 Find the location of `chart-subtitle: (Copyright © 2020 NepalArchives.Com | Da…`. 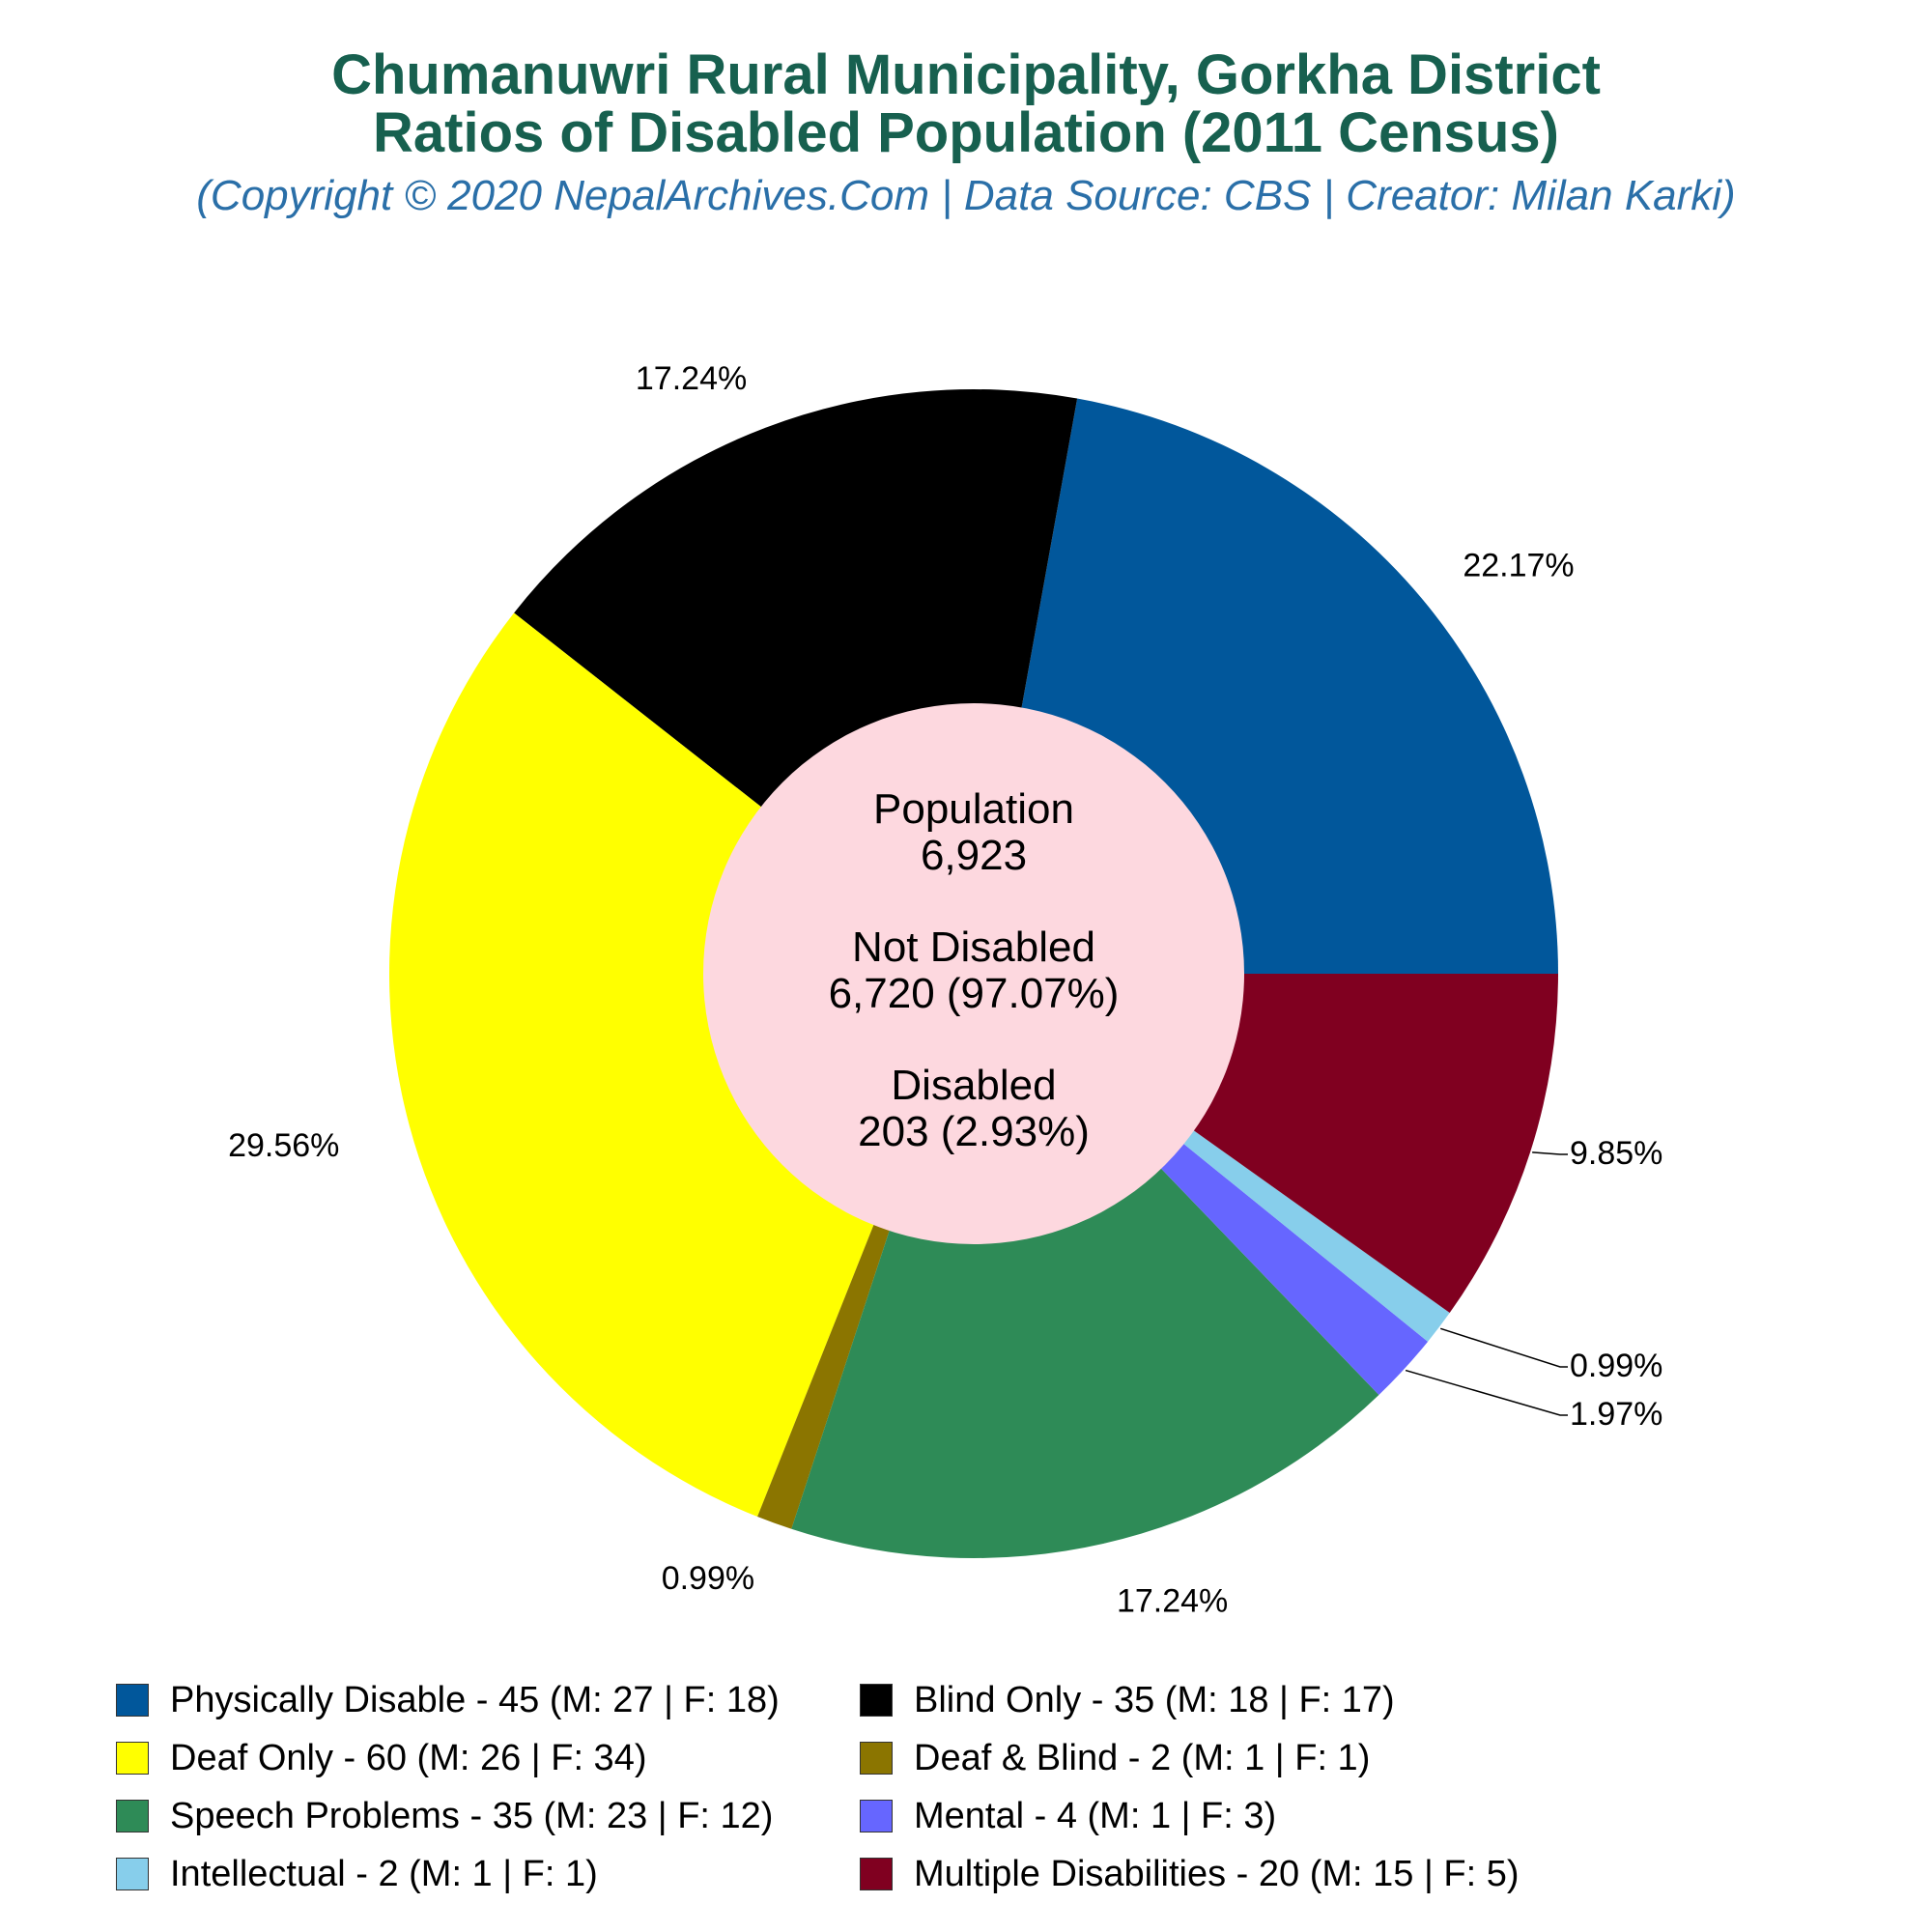

chart-subtitle: (Copyright © 2020 NepalArchives.Com | Da… is located at coordinates (966, 195).